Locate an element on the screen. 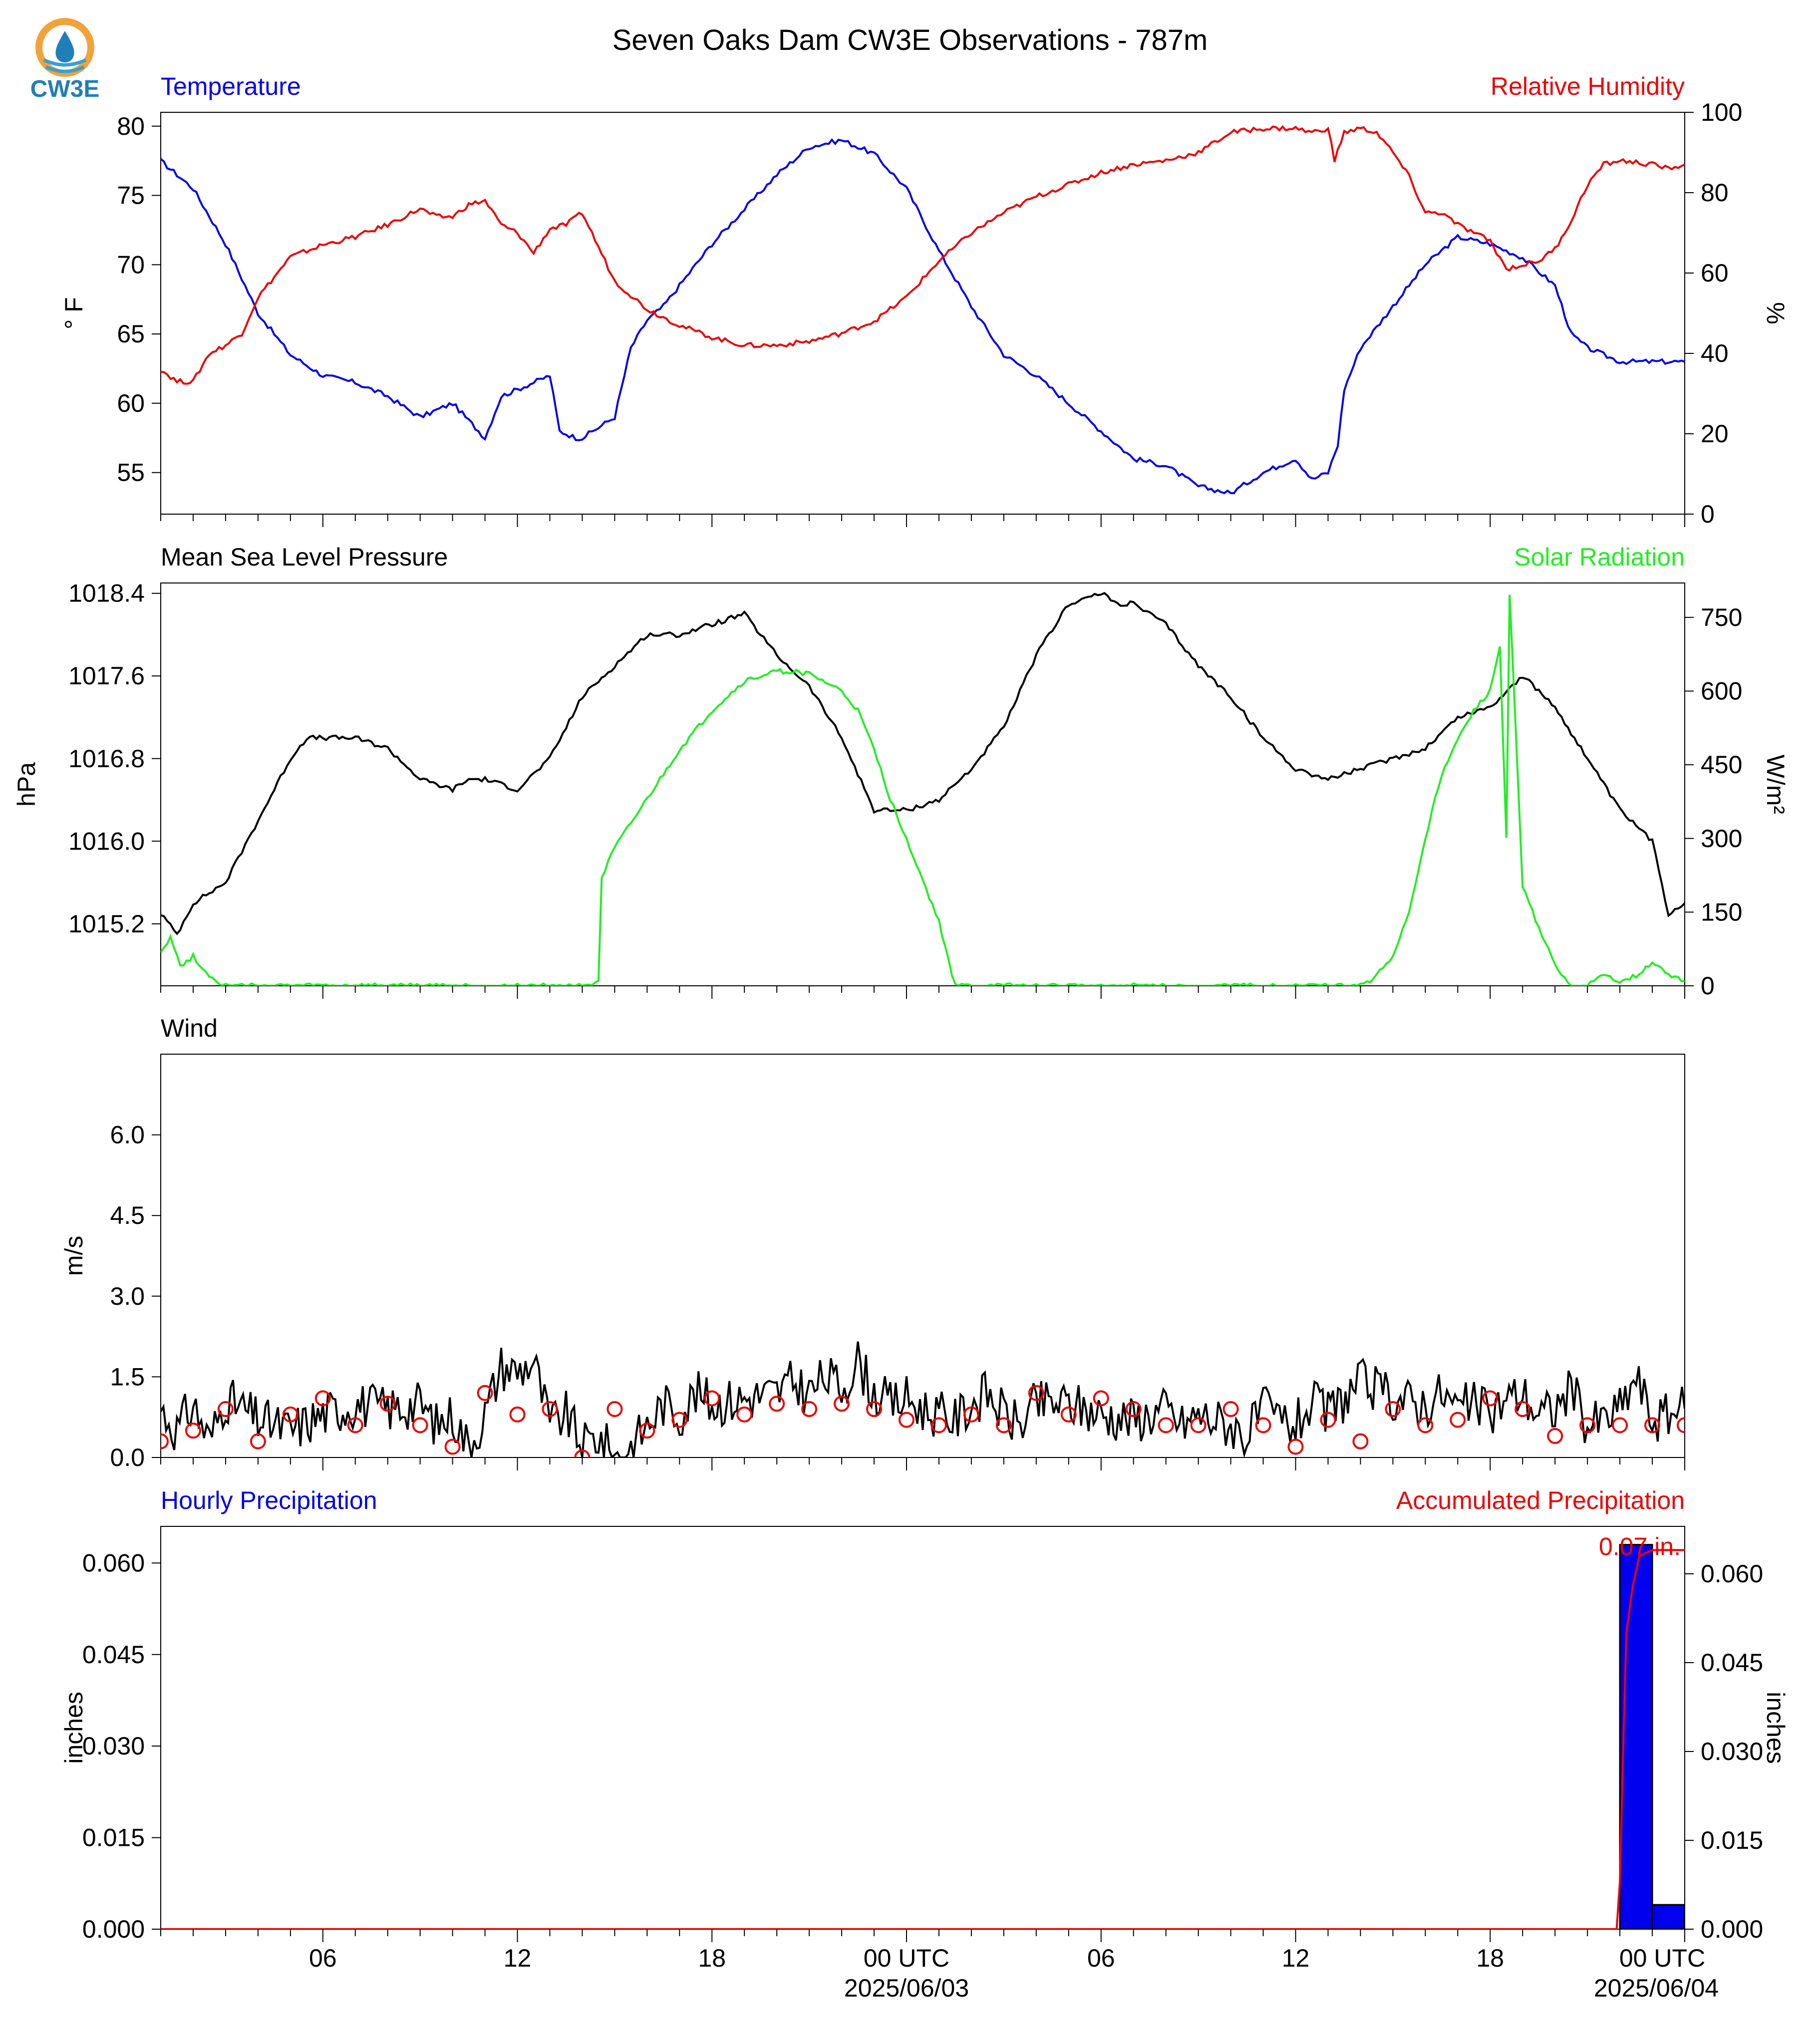 The width and height of the screenshot is (1820, 2028). wind-ylabel: m/s is located at coordinates (74, 1256).